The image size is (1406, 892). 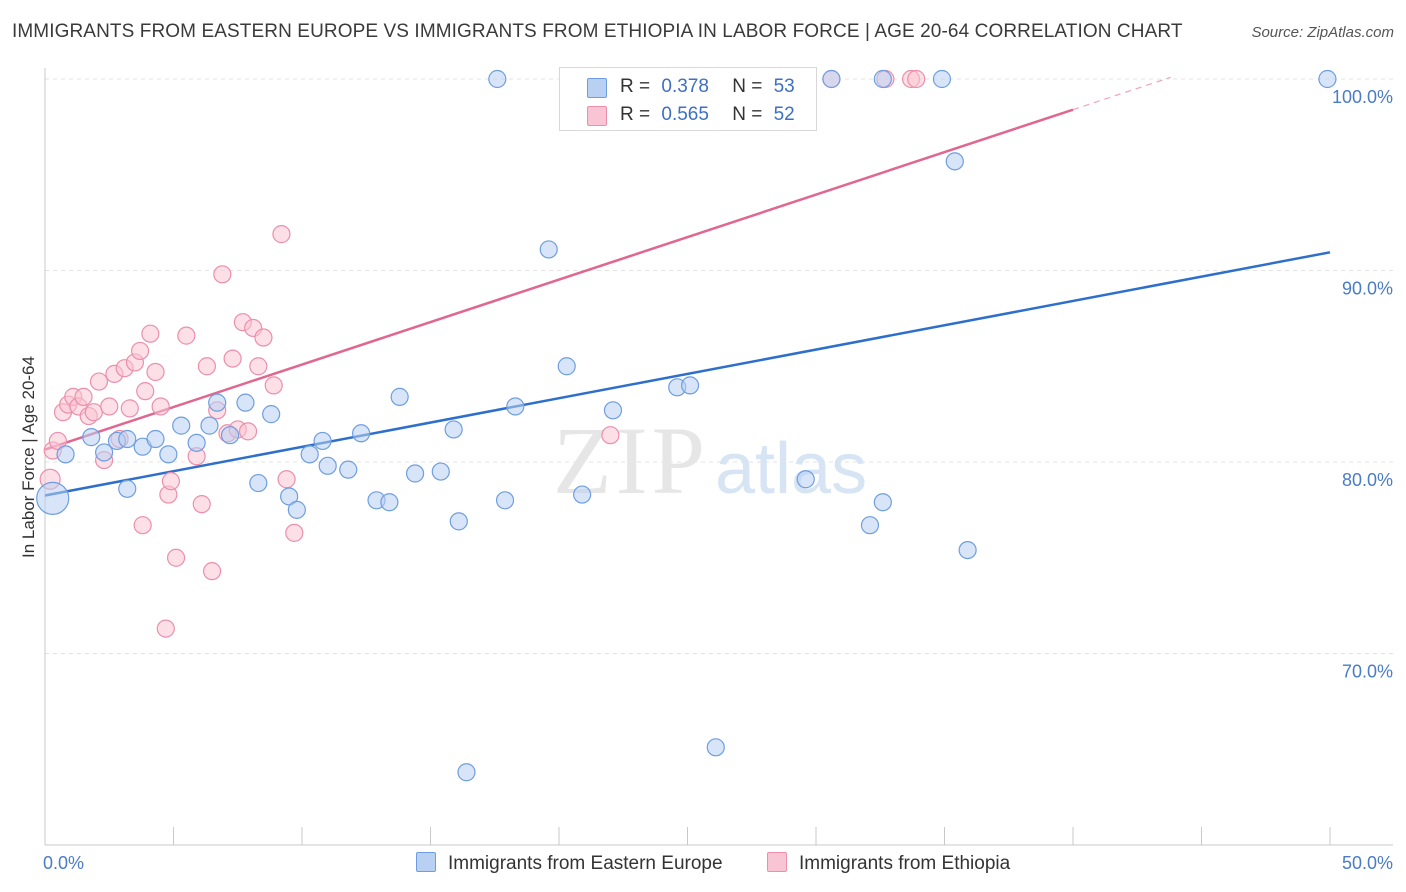 I want to click on r-value-ethiopia: 0.565, so click(x=685, y=114).